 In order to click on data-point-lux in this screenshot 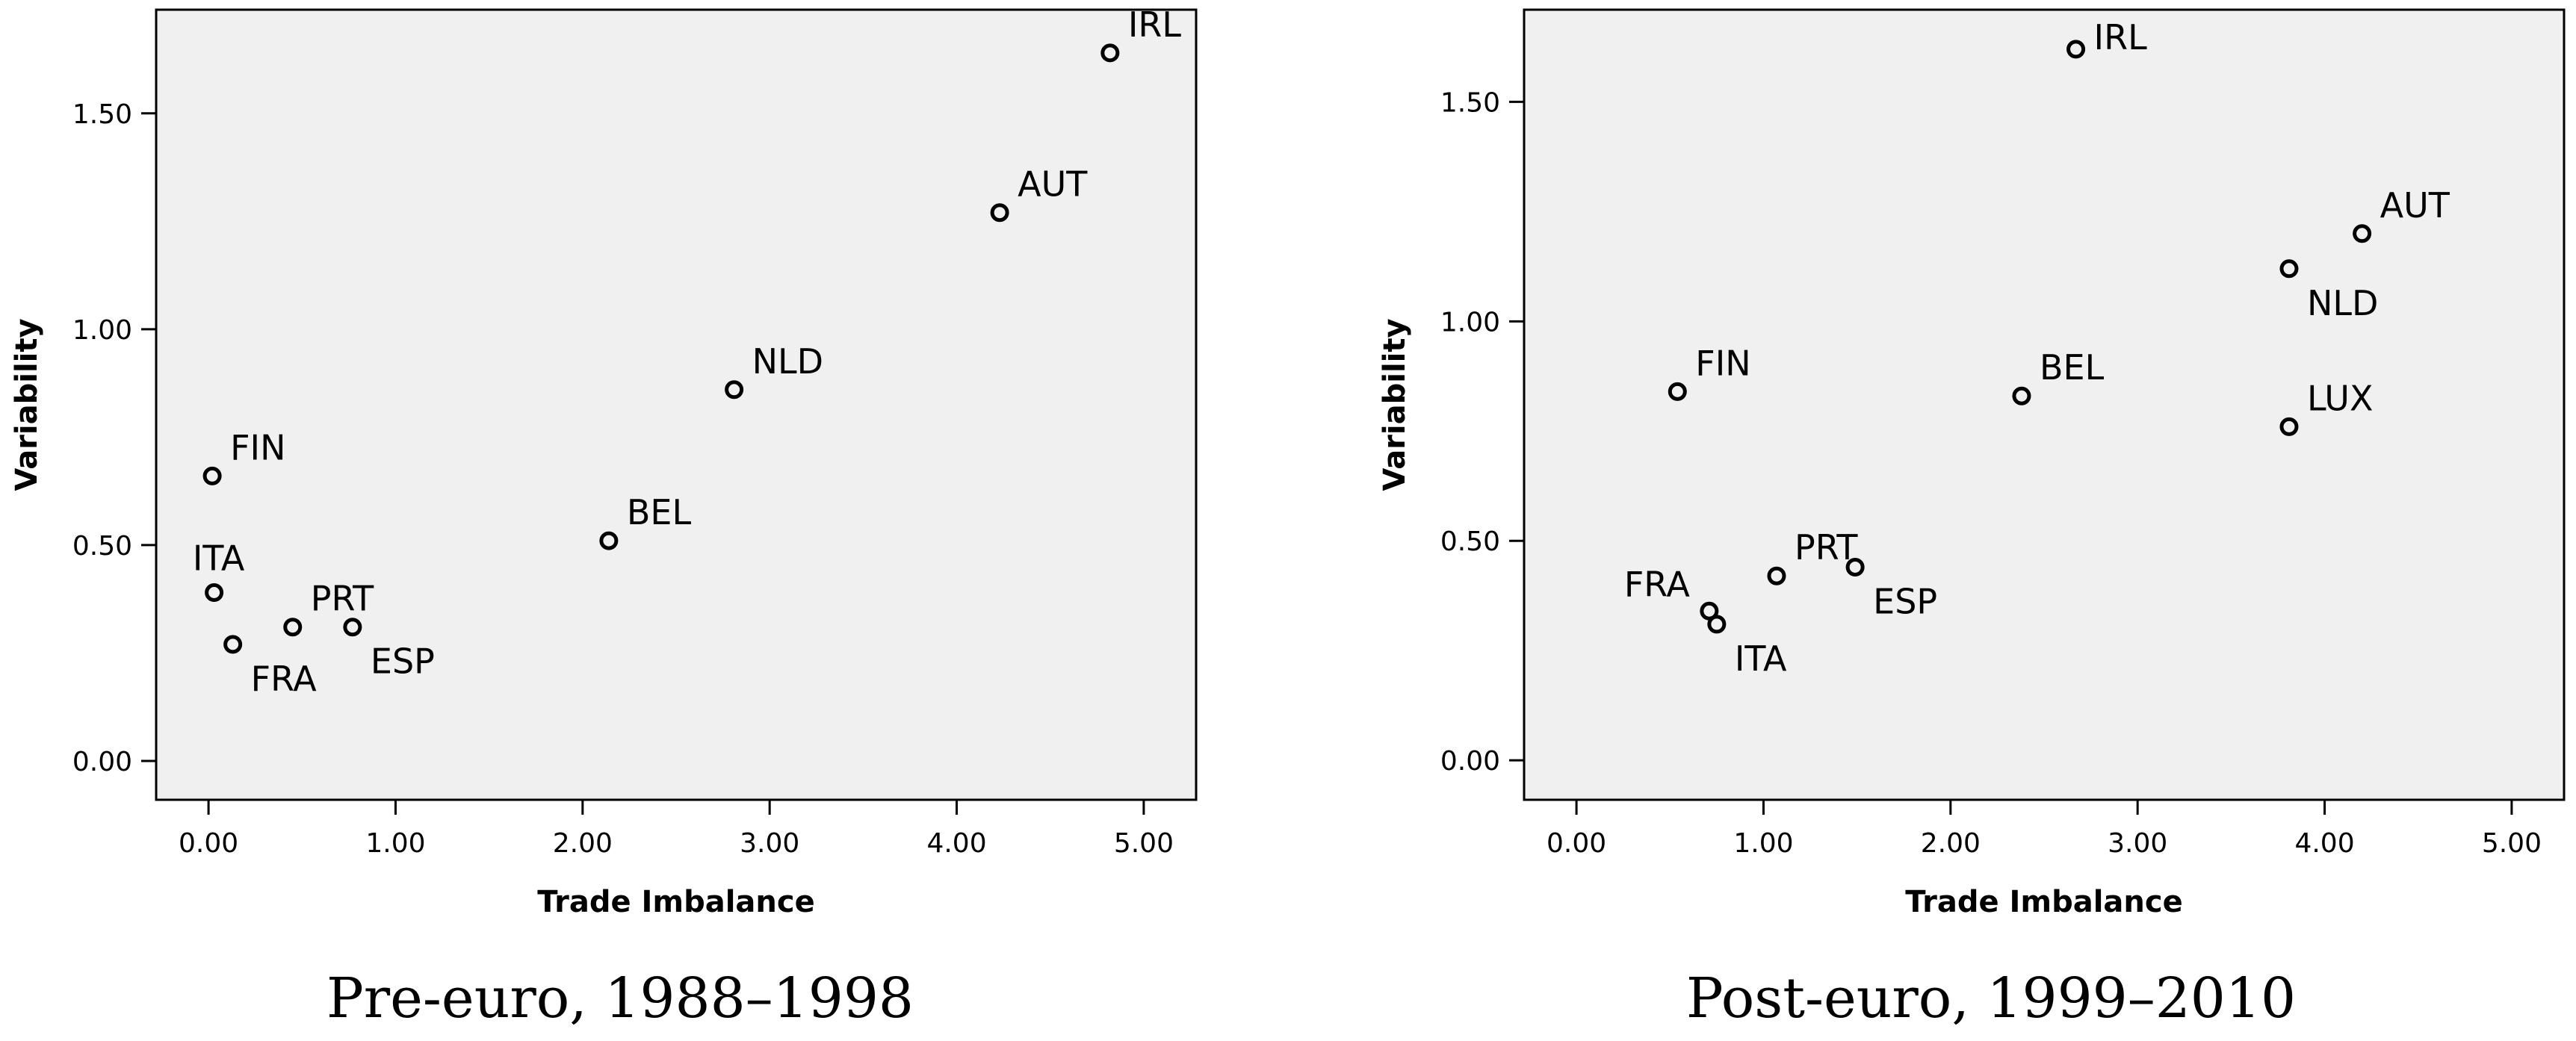, I will do `click(2289, 427)`.